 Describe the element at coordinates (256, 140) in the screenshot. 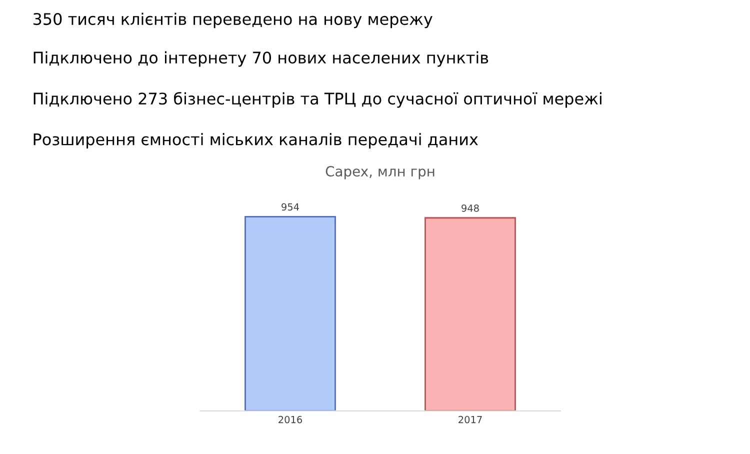

I see `text: Розширення ємності міських каналів передачі даних` at that location.